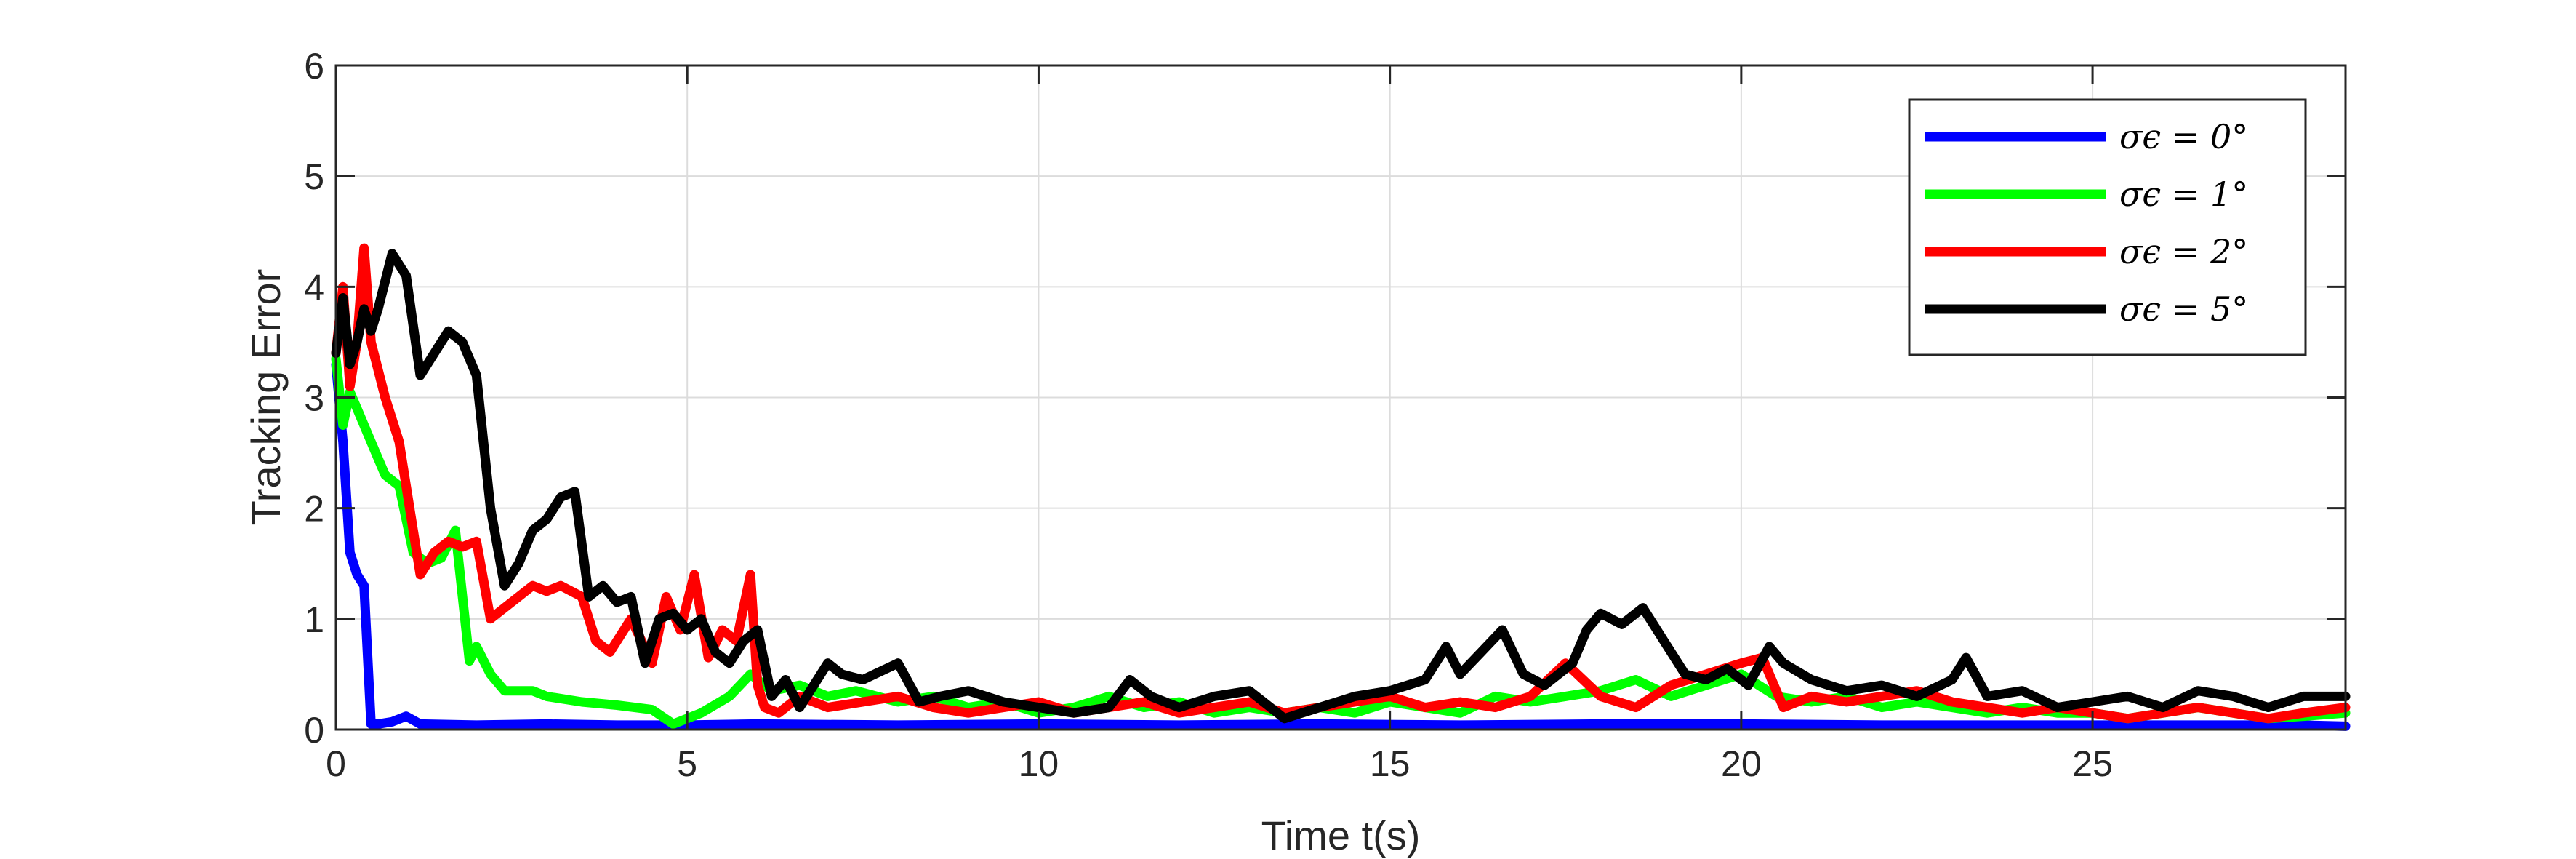  Describe the element at coordinates (266, 397) in the screenshot. I see `y-axis-title: Tracking Error` at that location.